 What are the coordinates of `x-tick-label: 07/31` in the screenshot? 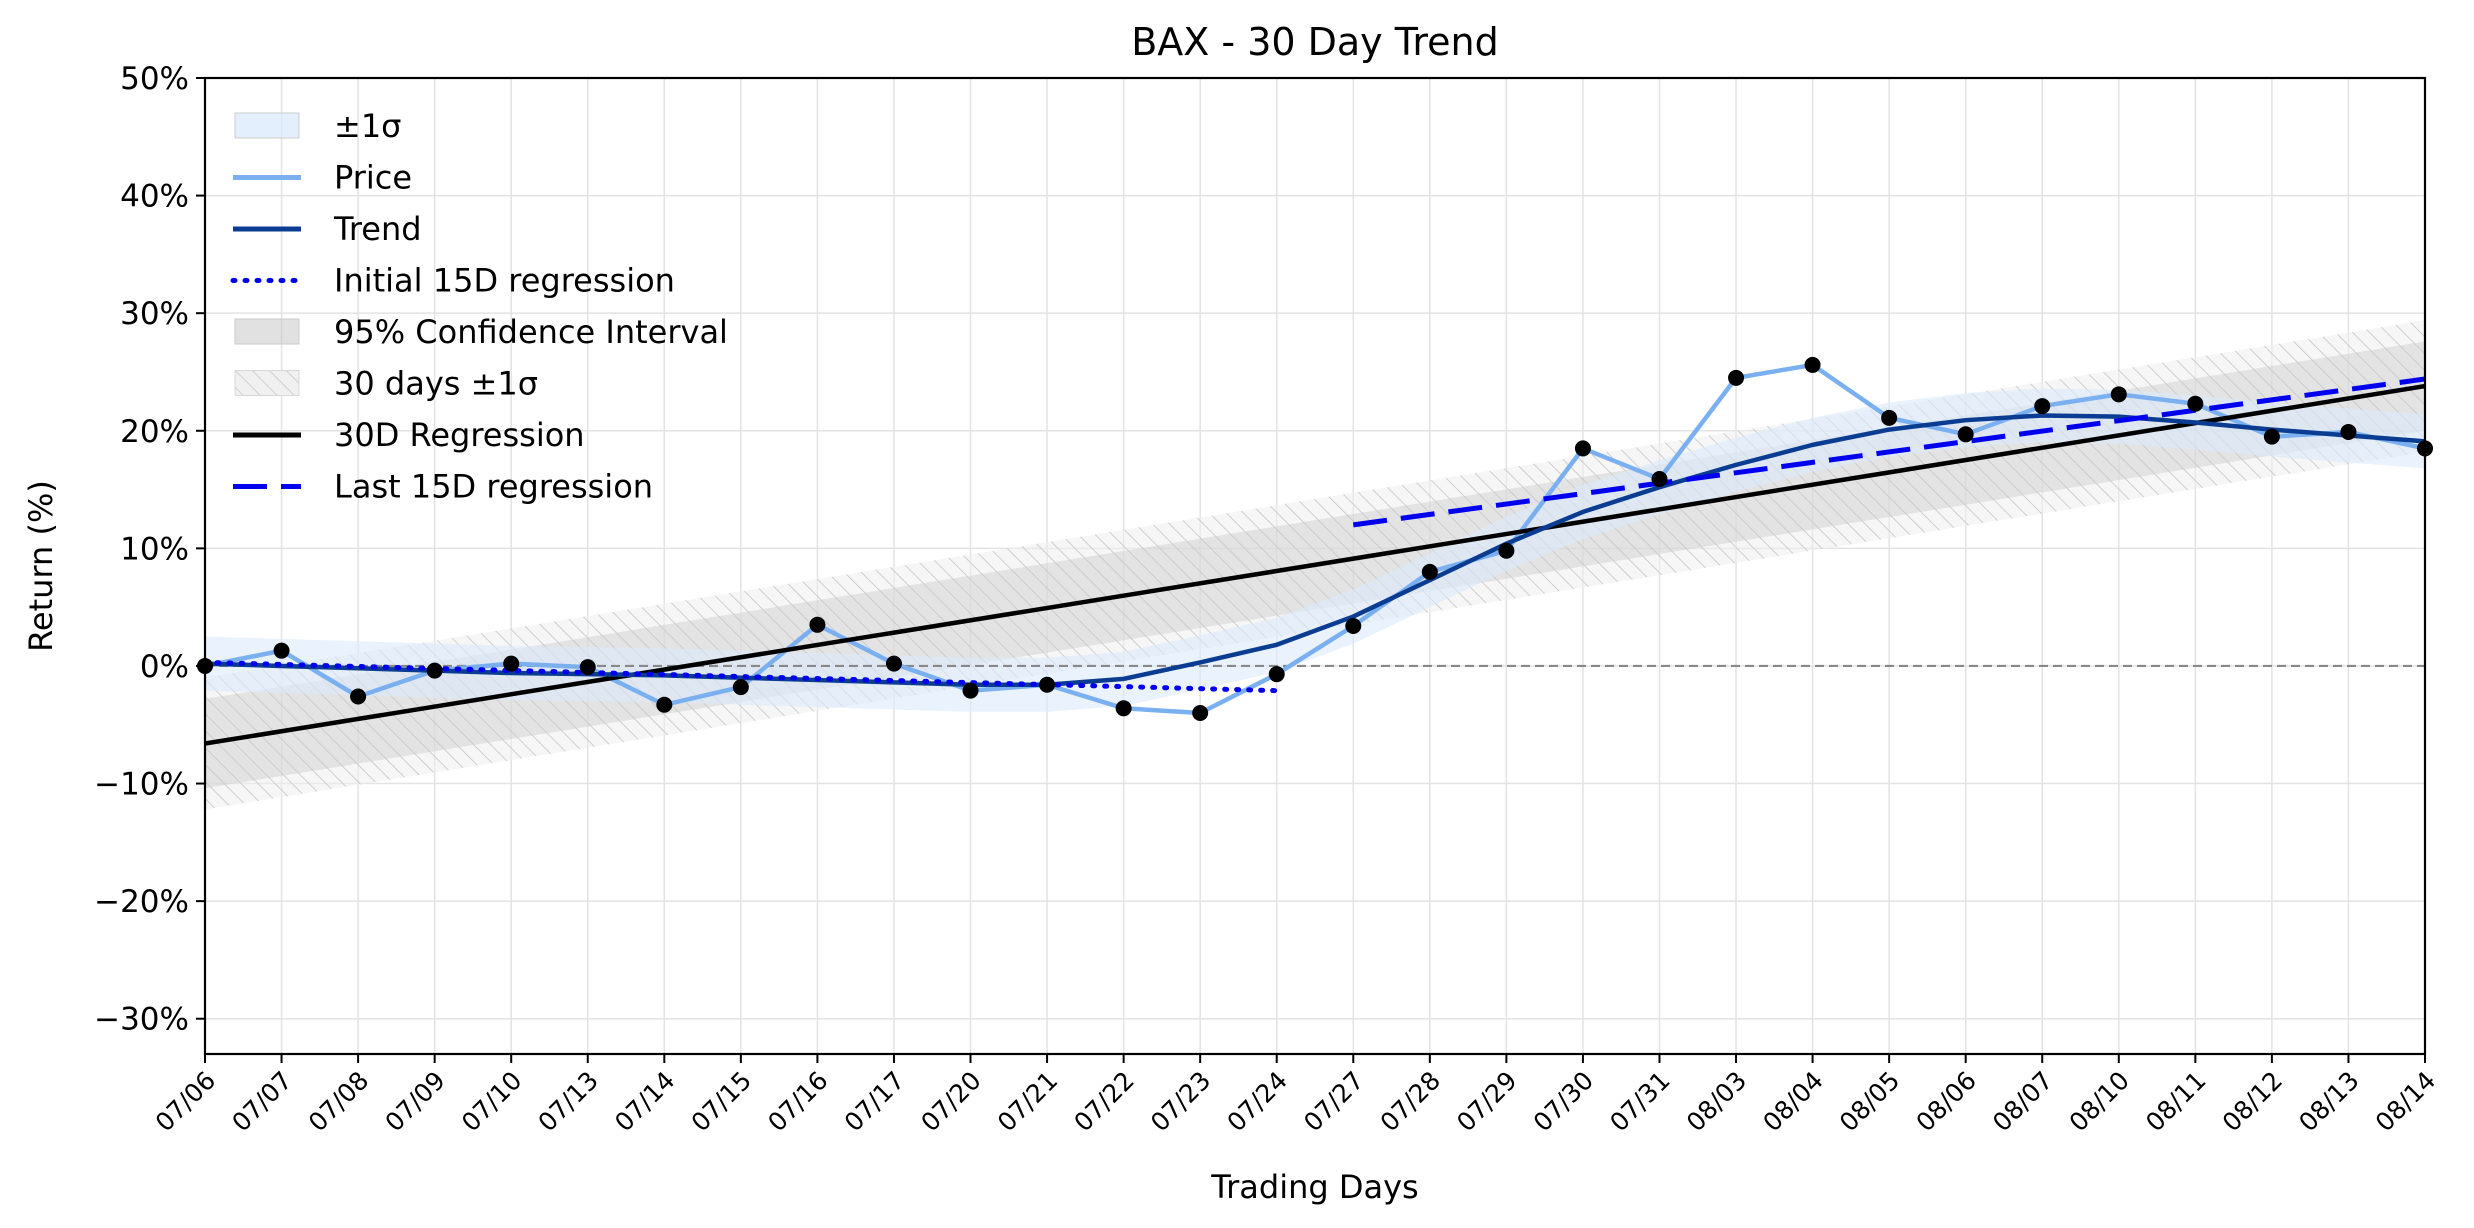 It's located at (1639, 1101).